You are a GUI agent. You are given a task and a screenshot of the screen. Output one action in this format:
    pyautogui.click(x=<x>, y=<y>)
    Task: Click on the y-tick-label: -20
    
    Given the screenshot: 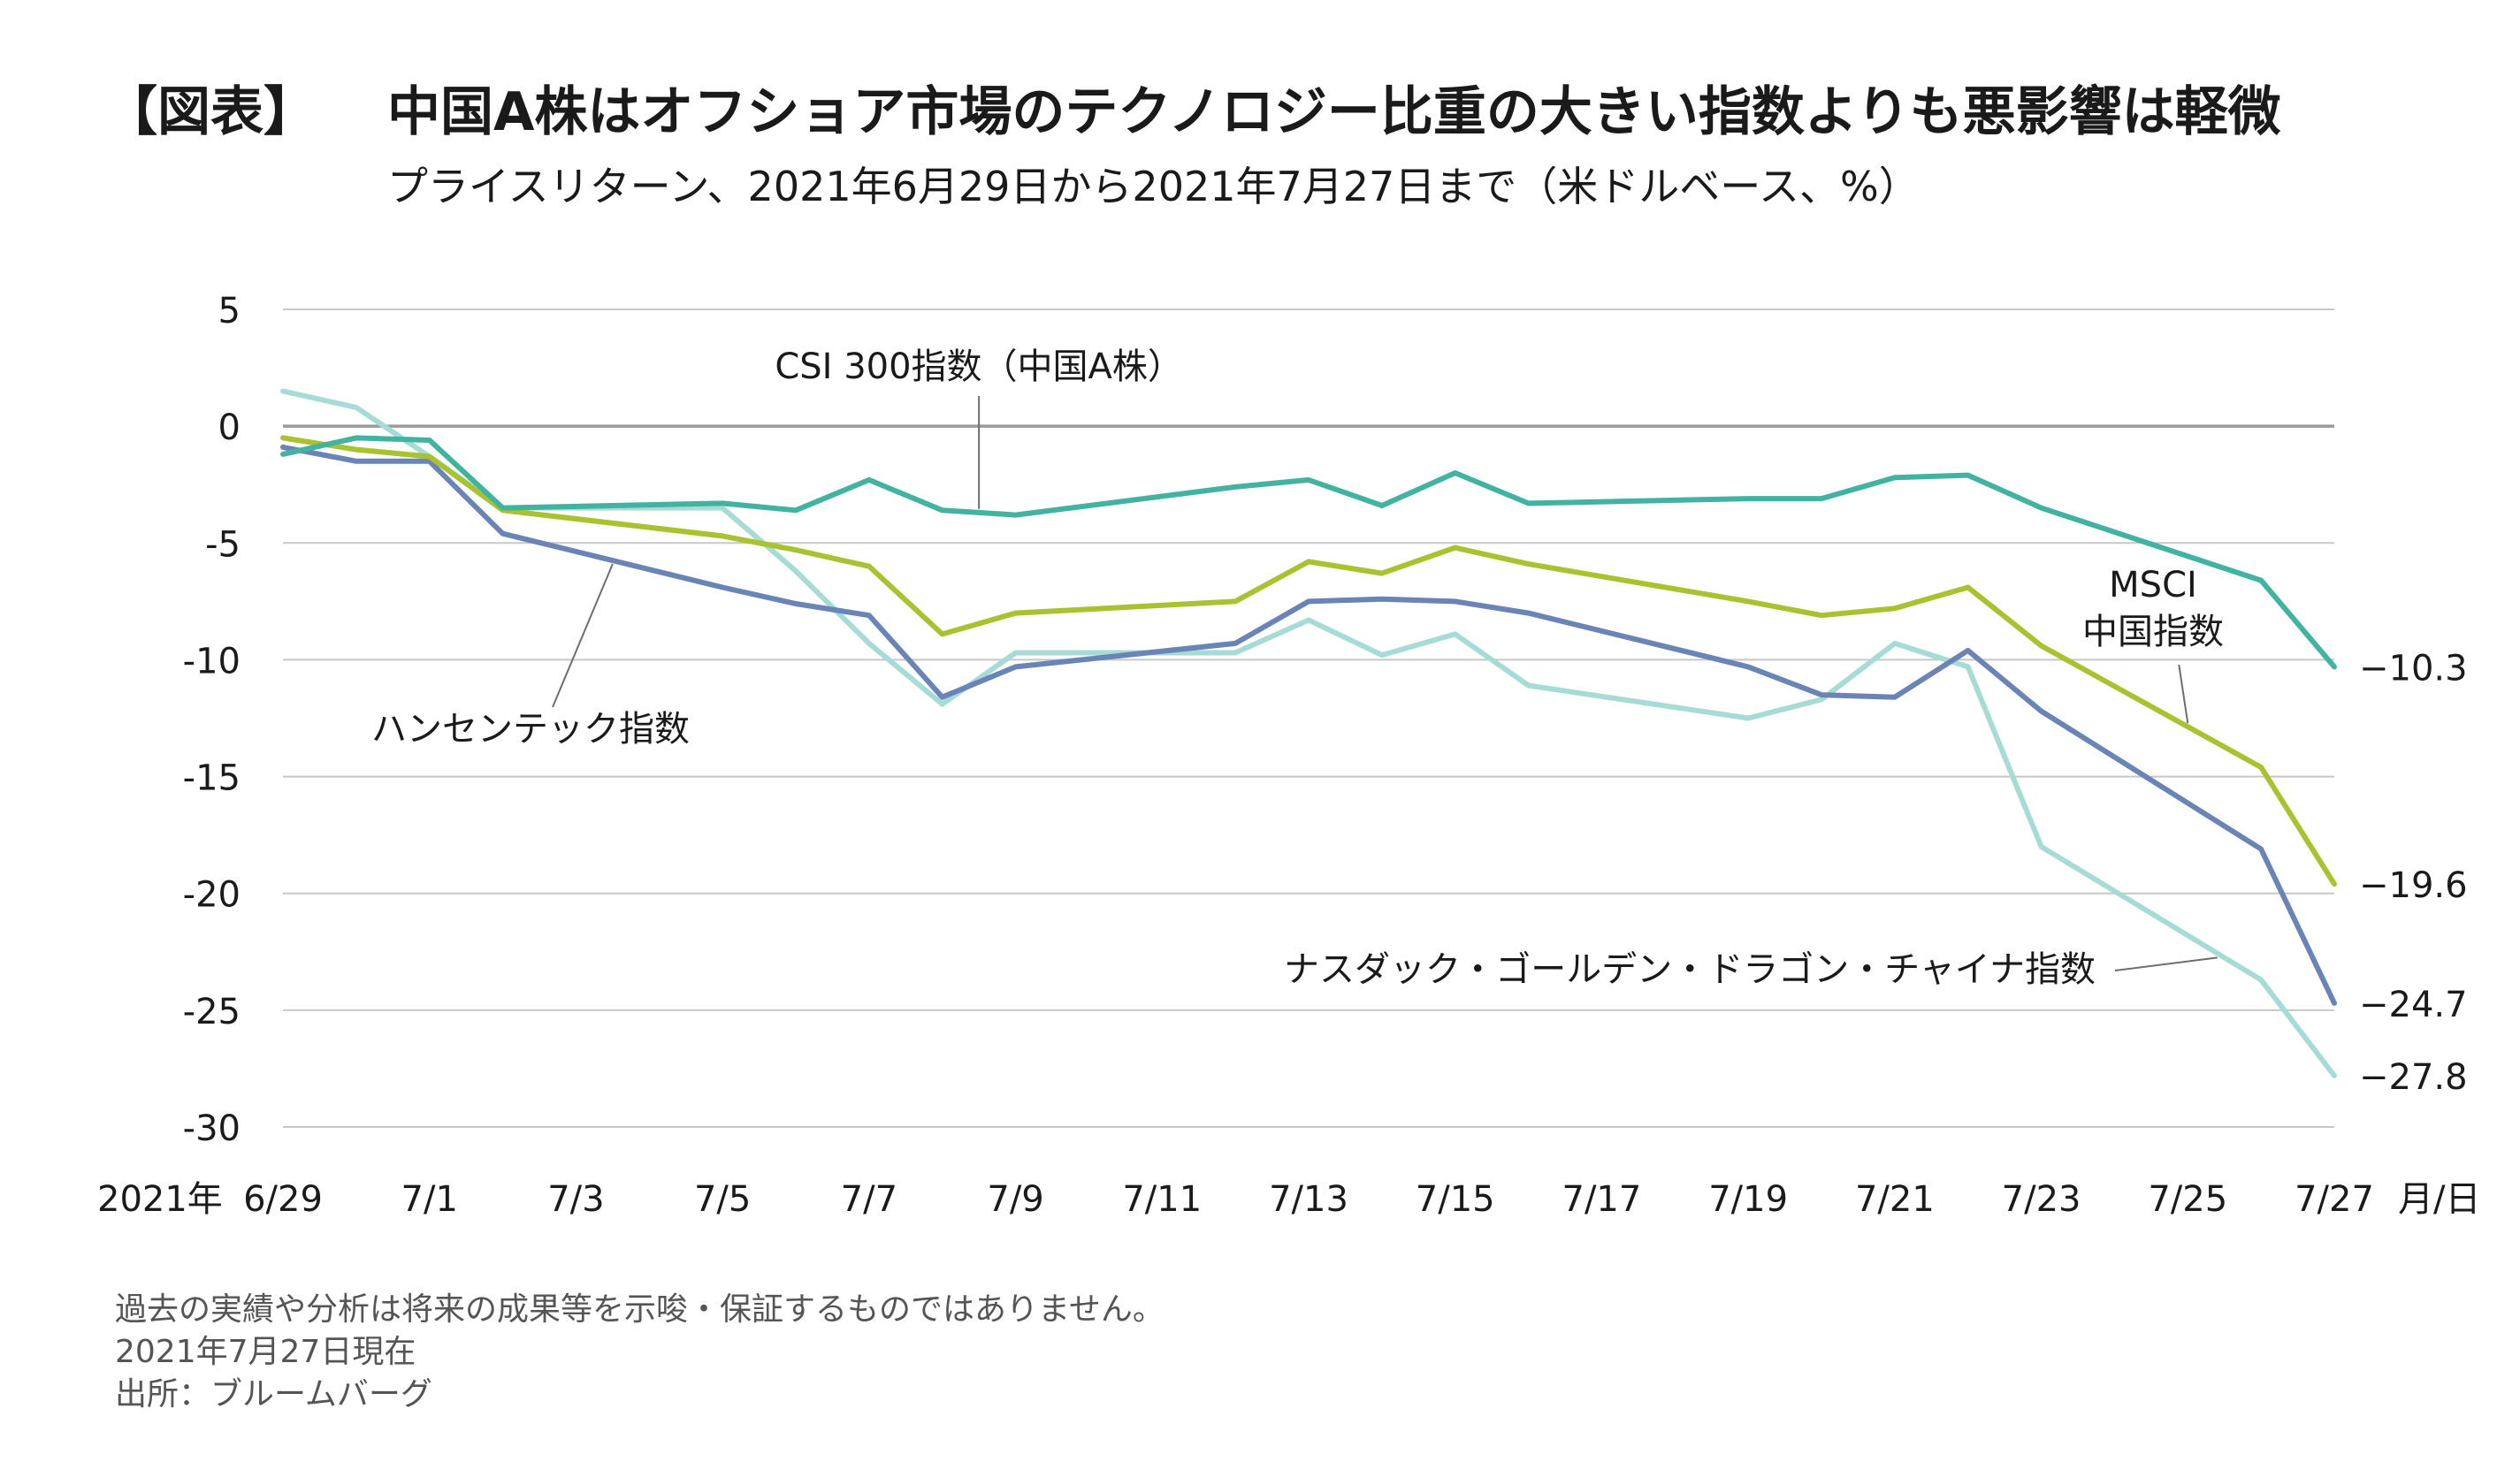 What is the action you would take?
    pyautogui.click(x=212, y=895)
    